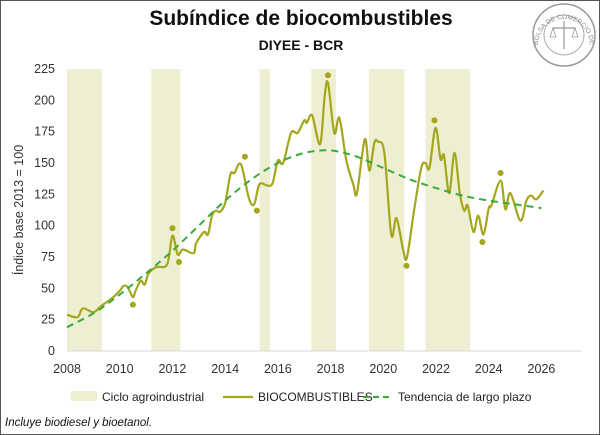  Describe the element at coordinates (44, 226) in the screenshot. I see `y-tick-label: 100` at that location.